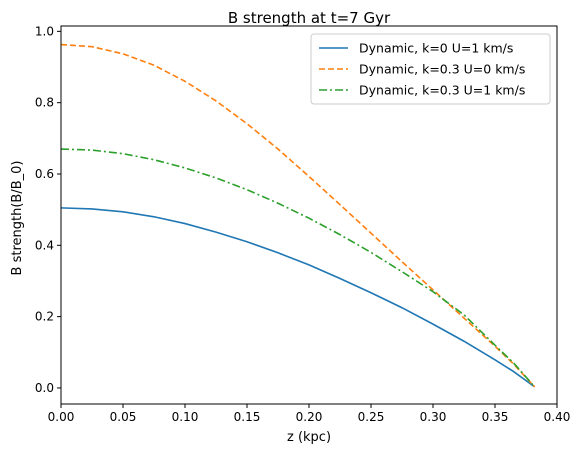 This screenshot has width=582, height=455. I want to click on chart-title: B strength at t=7 Gyr, so click(309, 18).